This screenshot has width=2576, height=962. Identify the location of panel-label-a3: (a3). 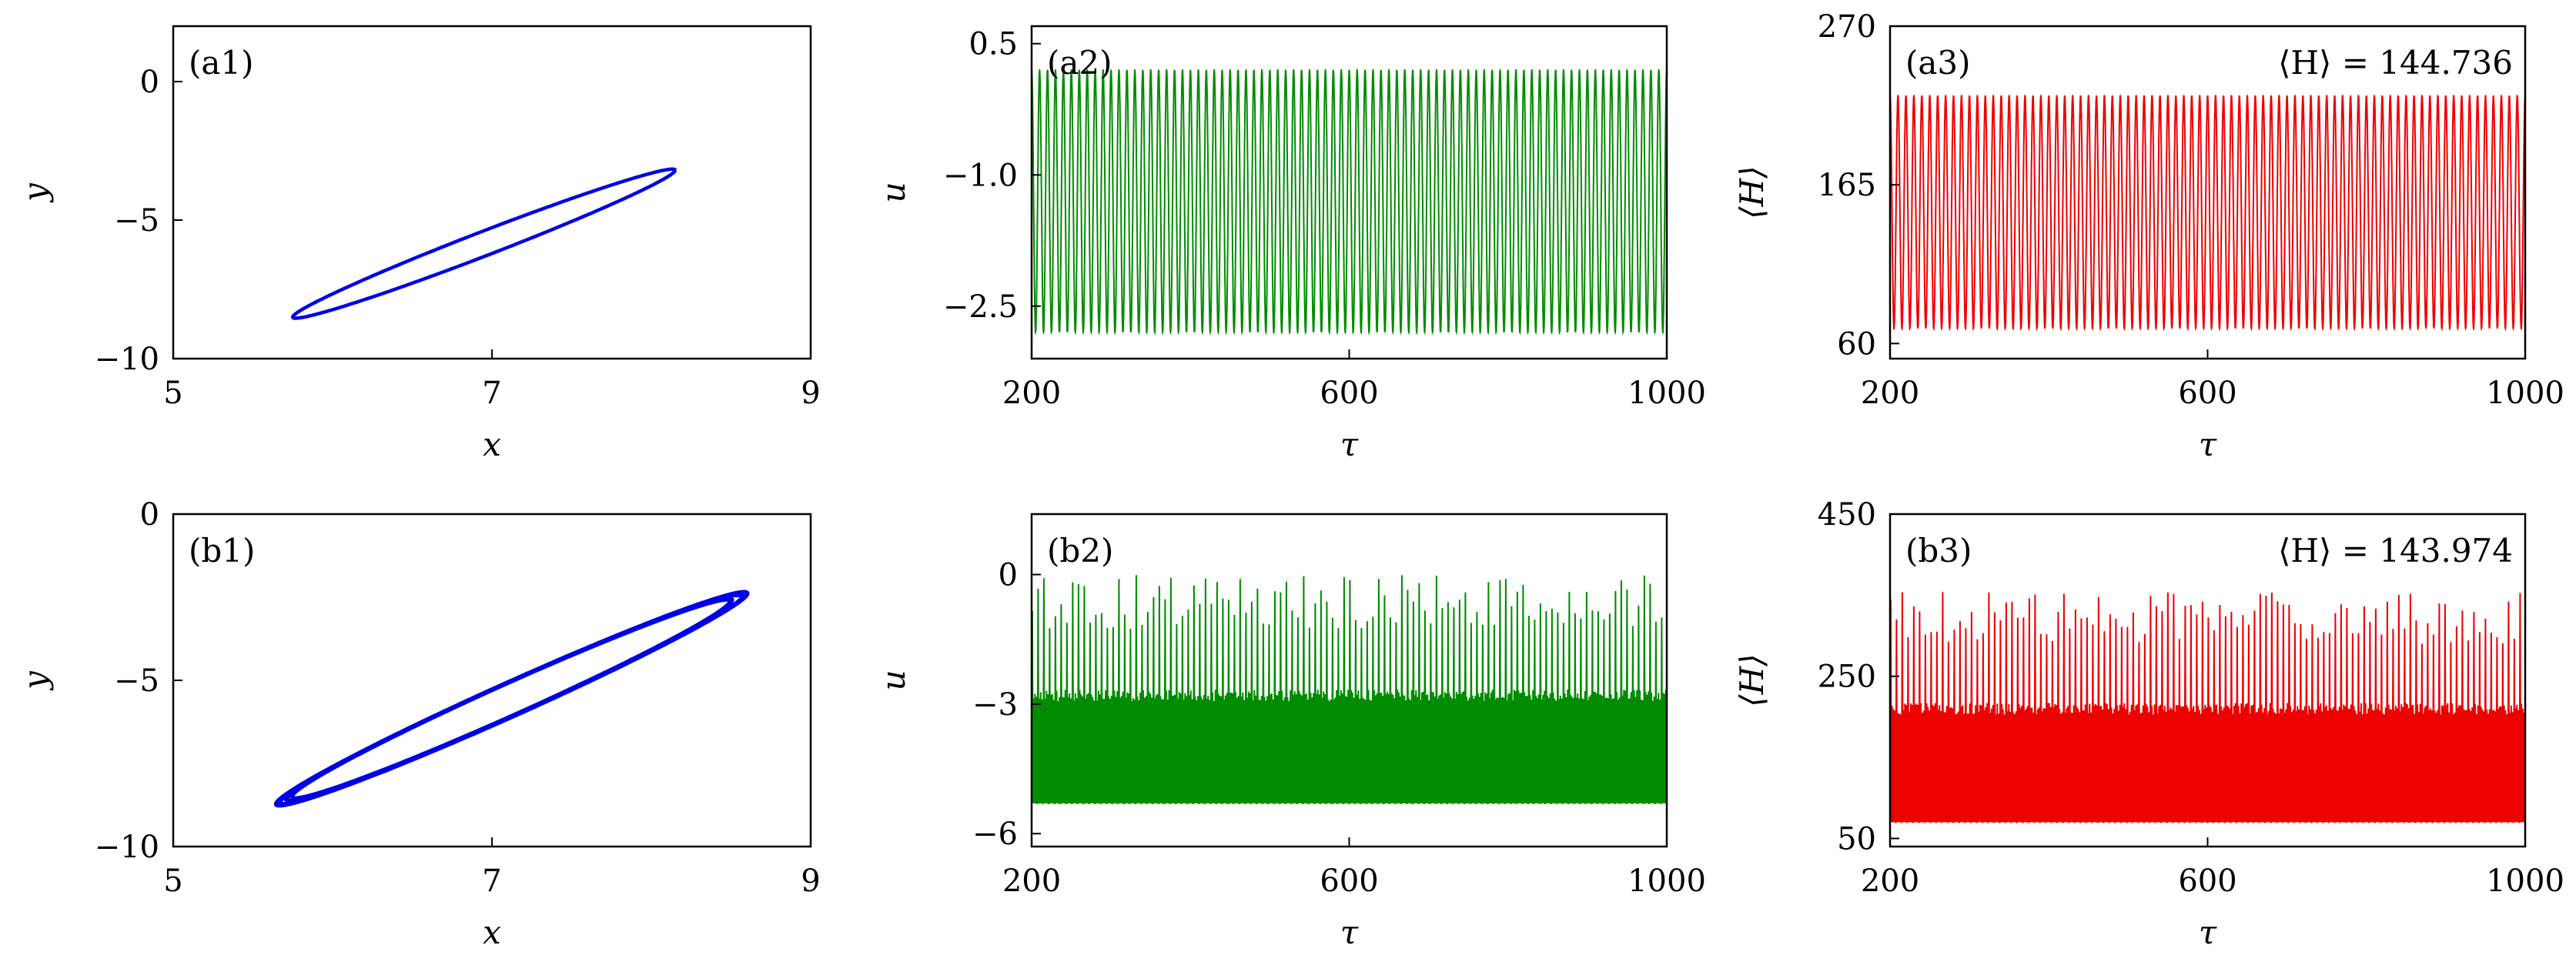
(1938, 63).